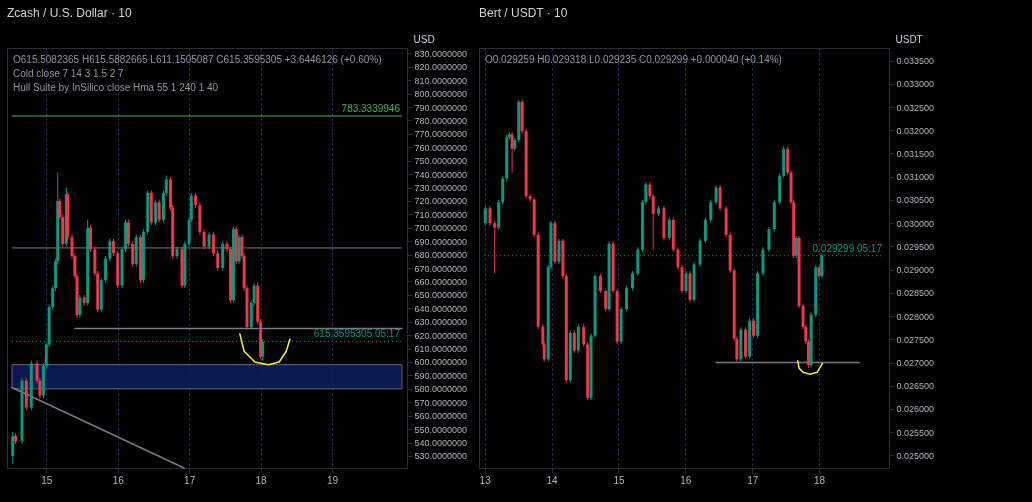 The height and width of the screenshot is (502, 1032). What do you see at coordinates (441, 94) in the screenshot?
I see `y-tick-label: 800.0000000` at bounding box center [441, 94].